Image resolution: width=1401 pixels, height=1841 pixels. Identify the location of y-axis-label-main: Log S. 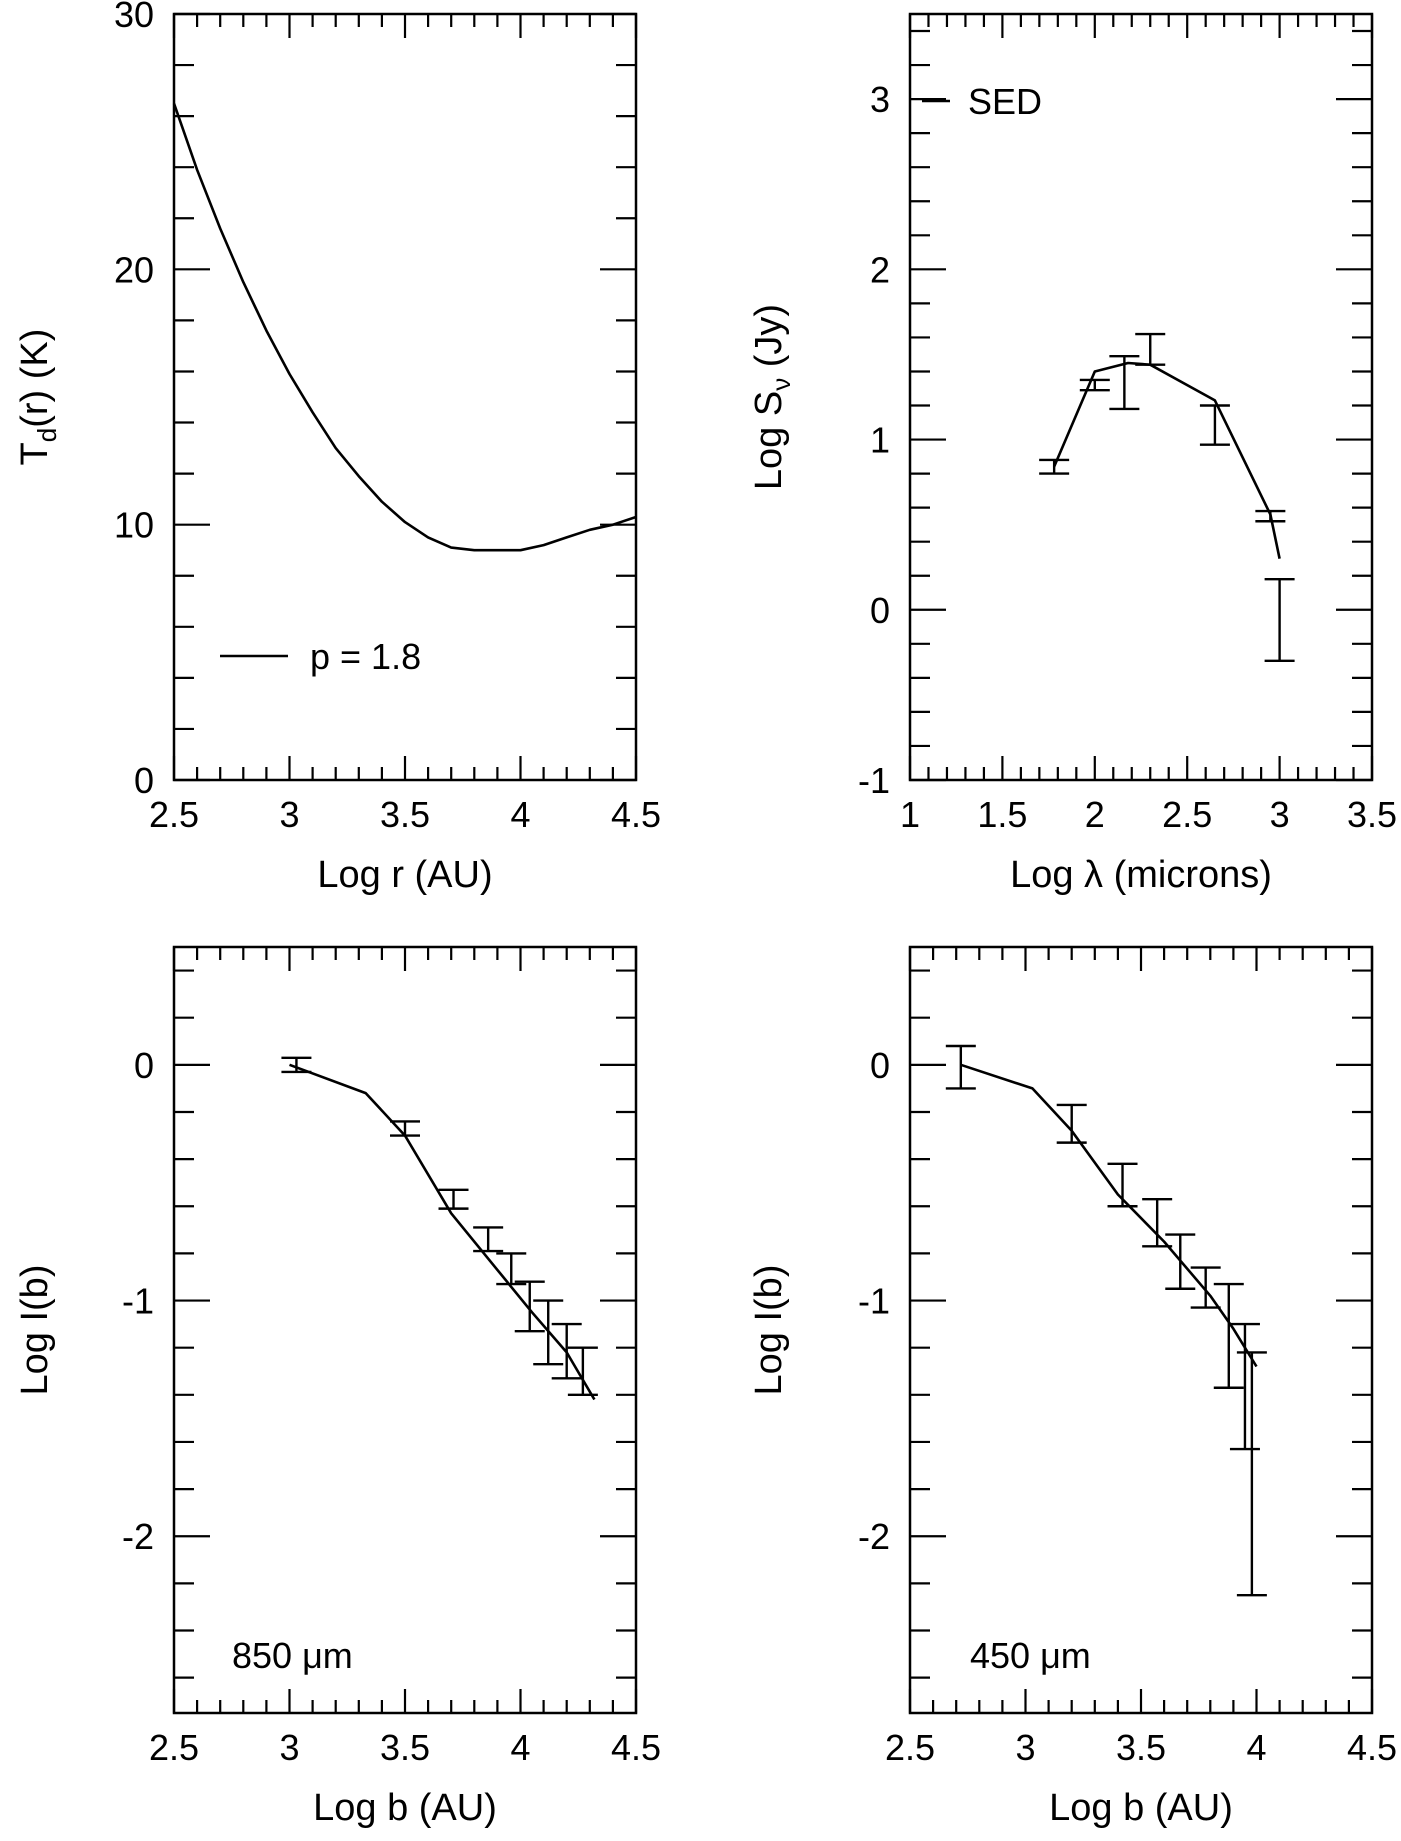
(769, 440).